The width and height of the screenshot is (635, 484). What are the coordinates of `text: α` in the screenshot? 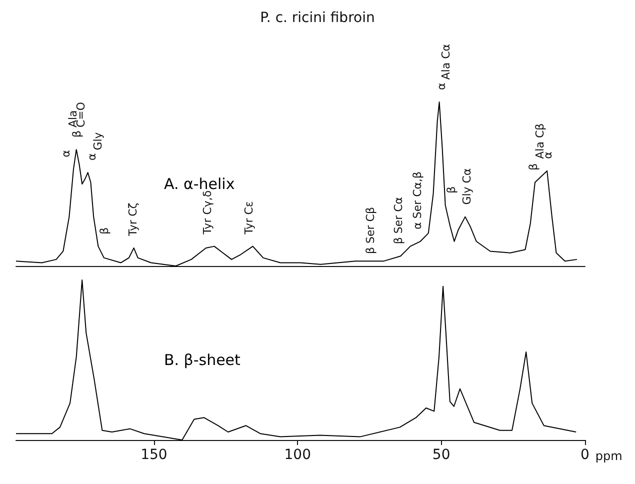 It's located at (441, 86).